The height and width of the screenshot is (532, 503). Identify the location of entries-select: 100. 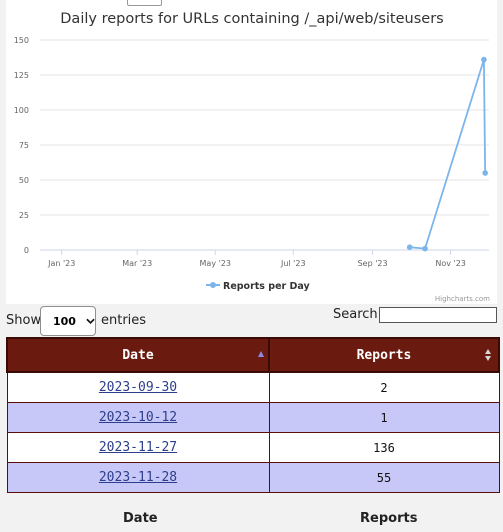
(68, 321).